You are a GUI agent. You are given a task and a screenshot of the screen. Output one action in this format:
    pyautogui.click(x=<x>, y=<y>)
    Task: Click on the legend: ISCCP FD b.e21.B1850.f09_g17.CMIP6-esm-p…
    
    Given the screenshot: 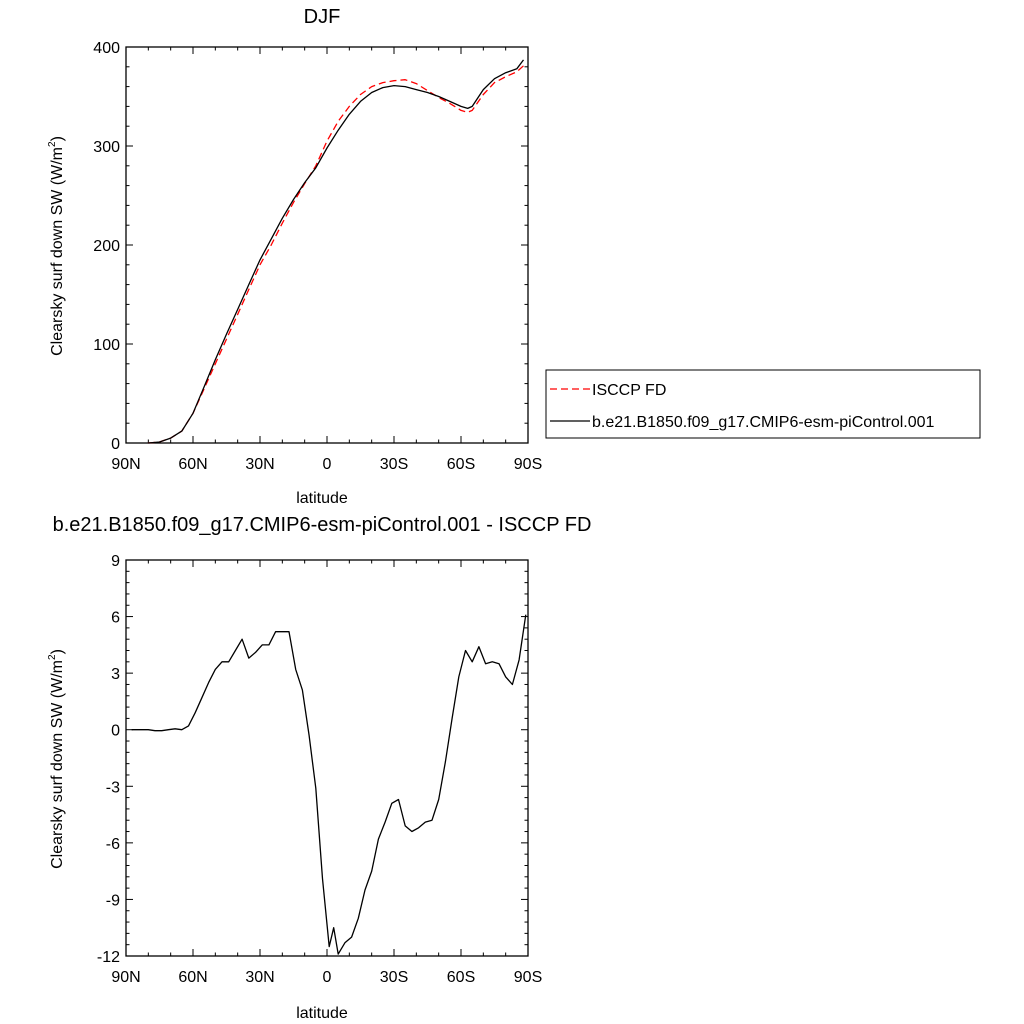 What is the action you would take?
    pyautogui.click(x=763, y=404)
    